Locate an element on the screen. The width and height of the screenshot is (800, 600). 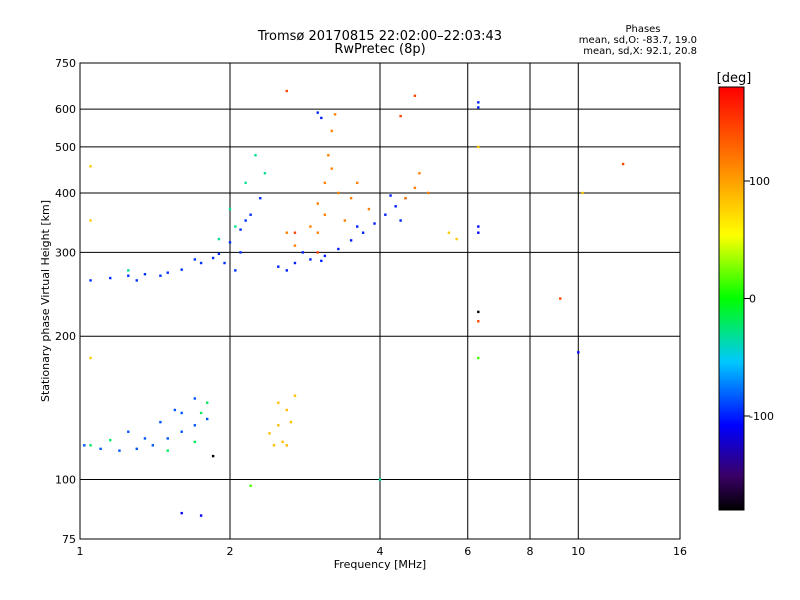
y-tick-label: 500 is located at coordinates (65, 147).